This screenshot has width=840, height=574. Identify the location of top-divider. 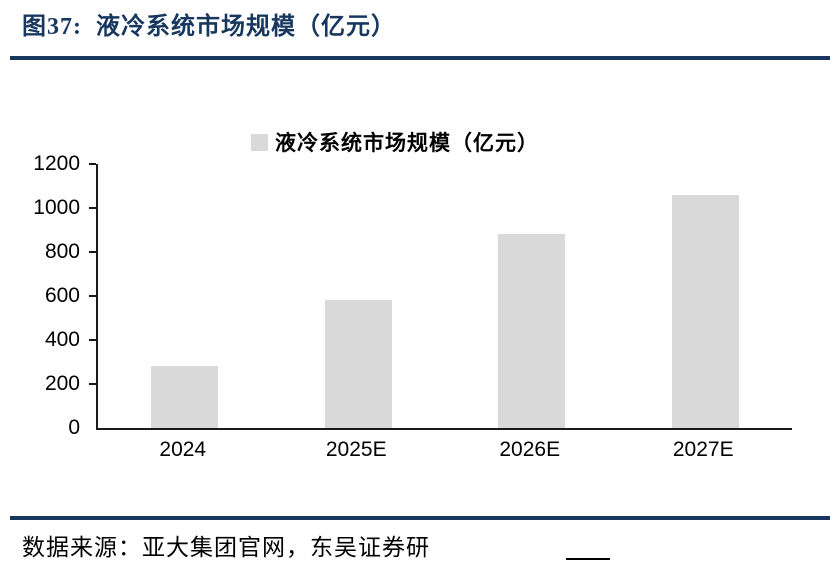
(420, 58).